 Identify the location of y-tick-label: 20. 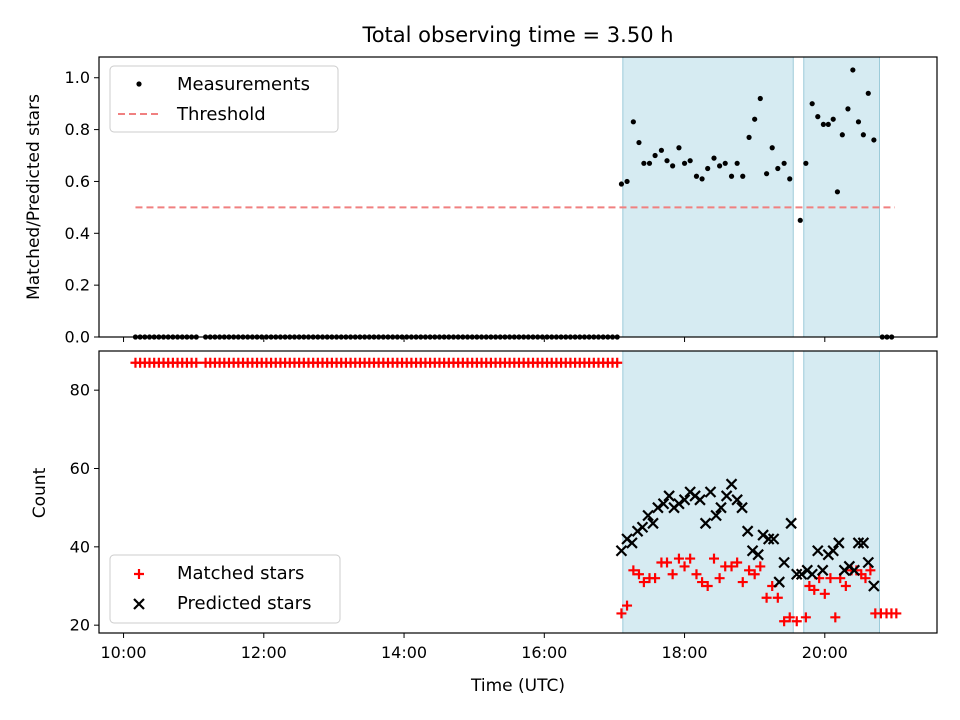
(80, 625).